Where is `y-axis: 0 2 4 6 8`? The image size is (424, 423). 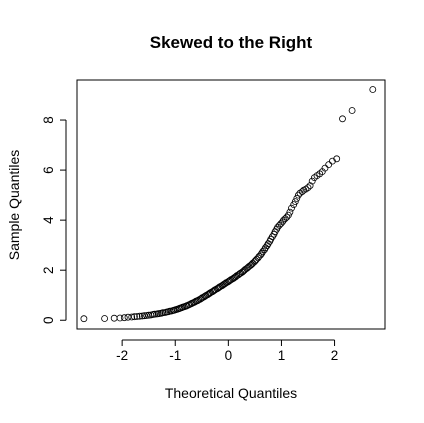
y-axis: 0 2 4 6 8 is located at coordinates (54, 220).